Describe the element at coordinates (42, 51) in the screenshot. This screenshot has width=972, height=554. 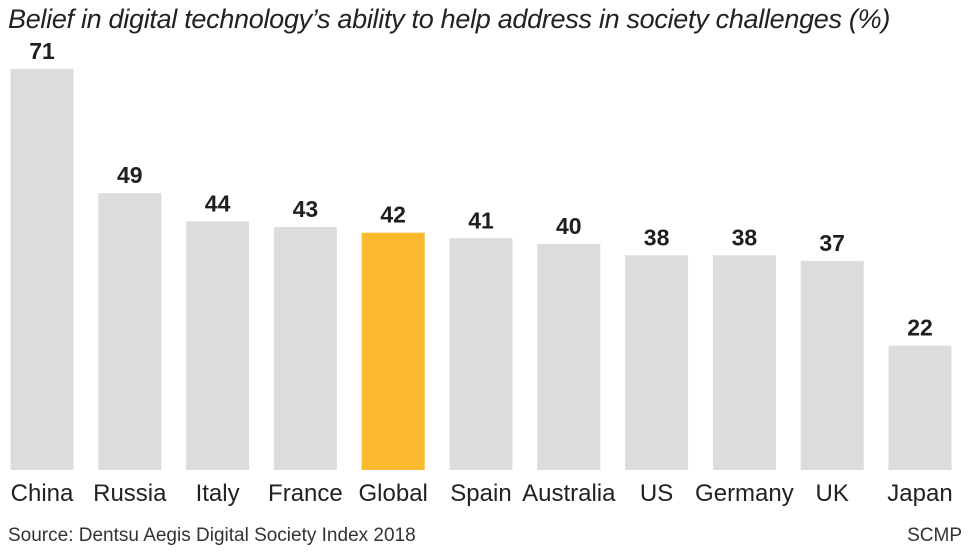
I see `value-label-china: 71` at that location.